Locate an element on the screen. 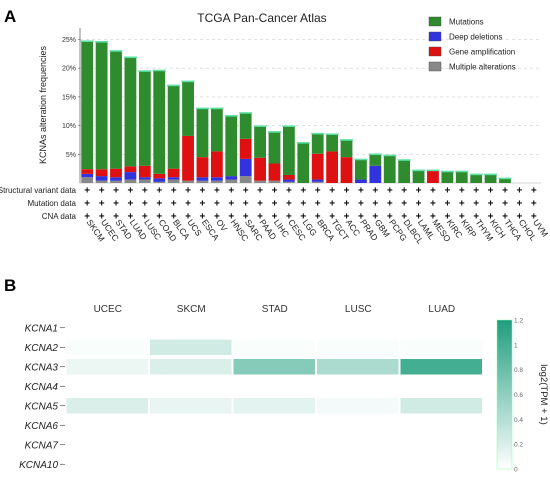 This screenshot has height=478, width=550. heatmap-column-label: SKCM is located at coordinates (191, 309).